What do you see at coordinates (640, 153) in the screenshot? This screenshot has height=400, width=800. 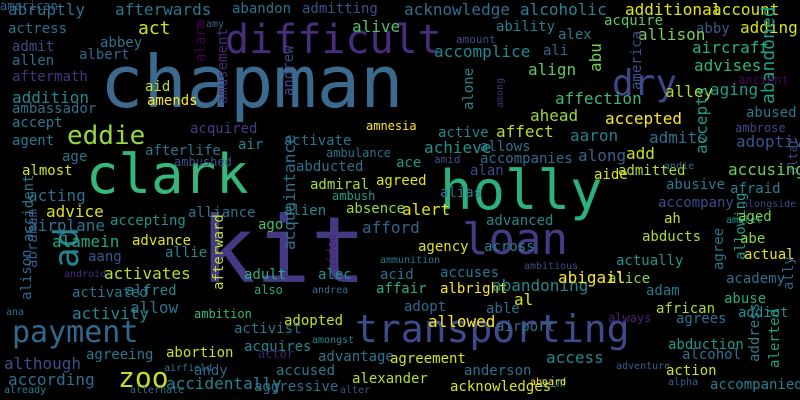 I see `word-add: add` at bounding box center [640, 153].